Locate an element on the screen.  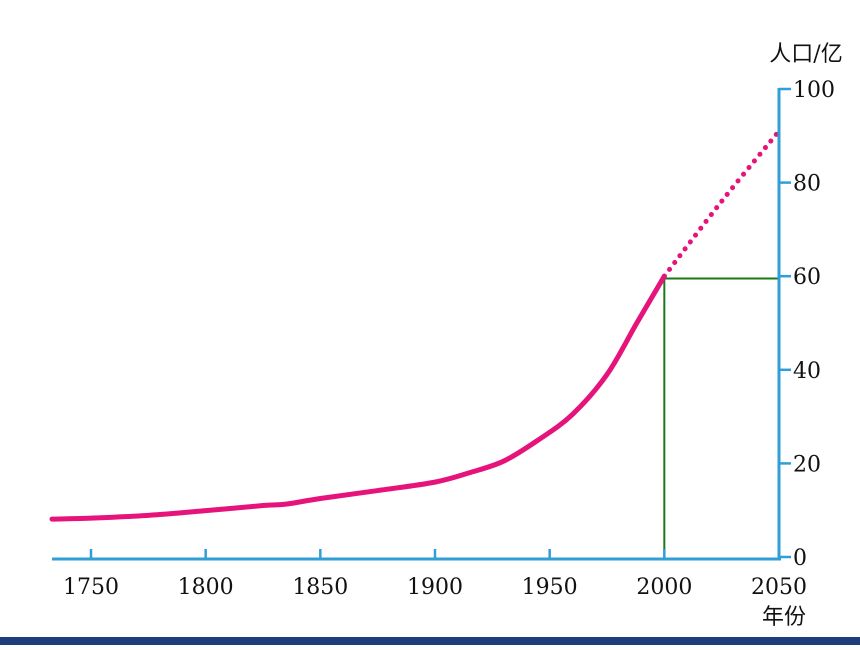
x-tick-label: 1850 is located at coordinates (320, 587).